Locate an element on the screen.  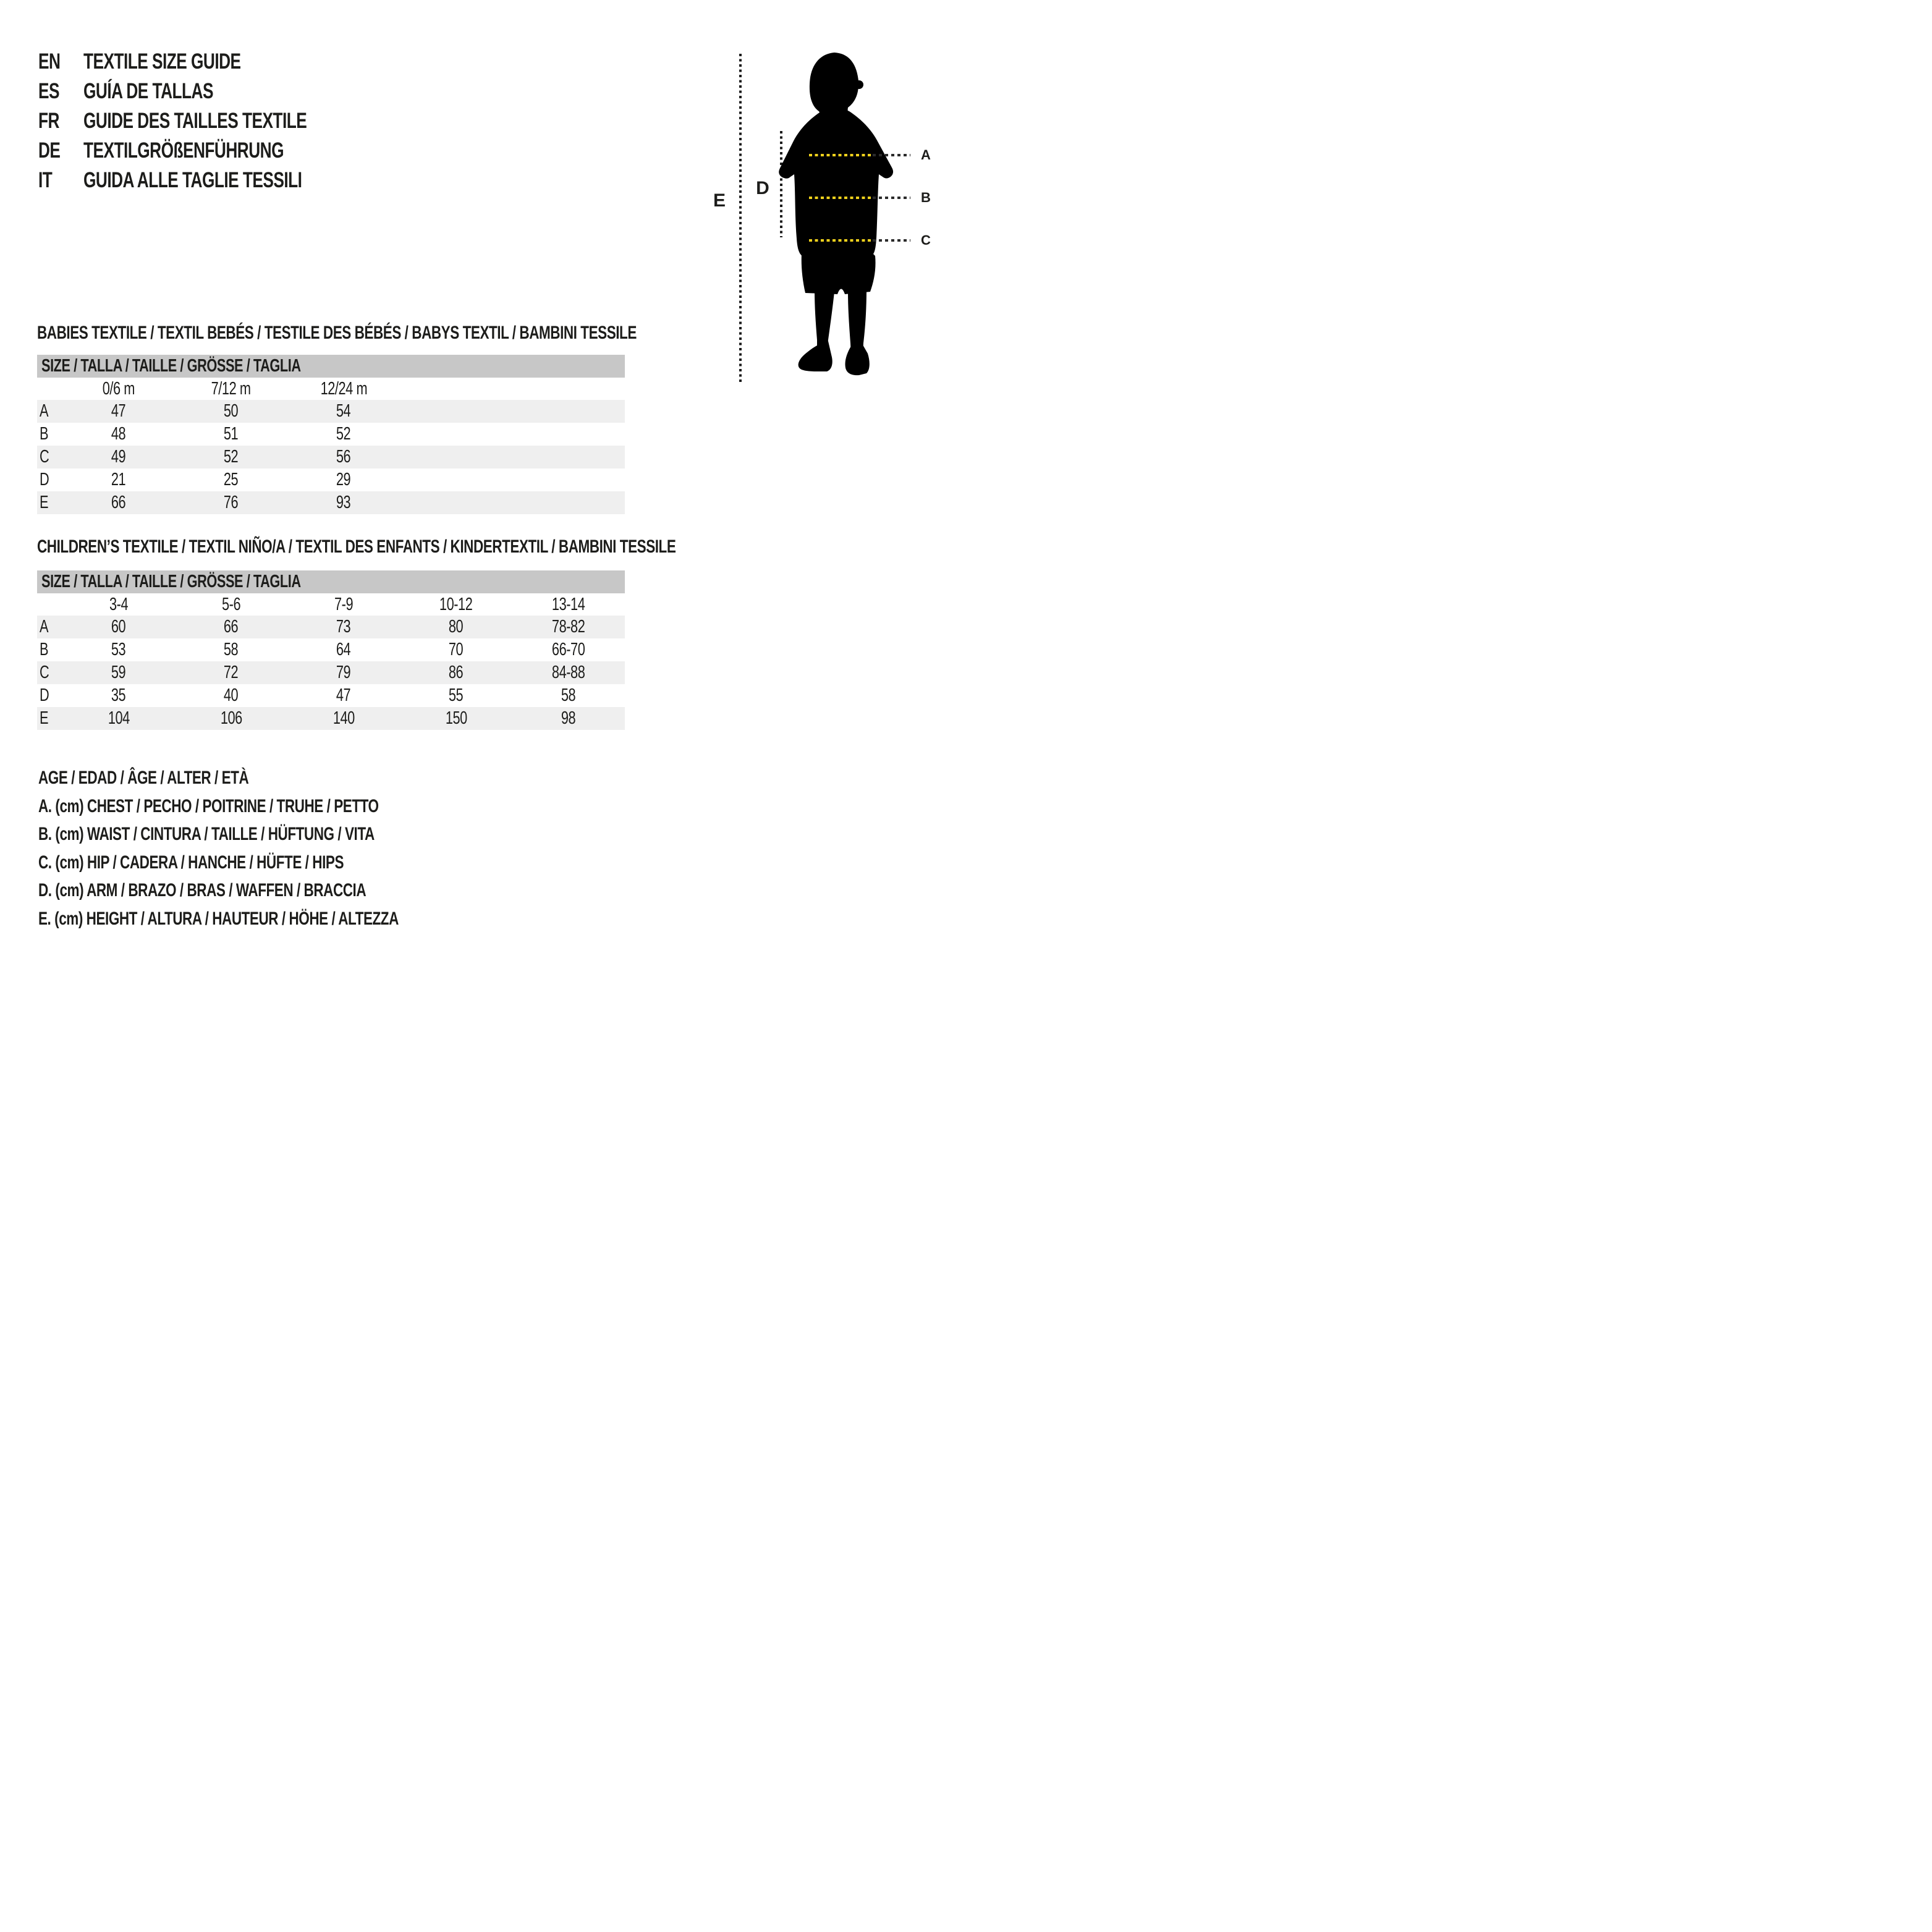
table-cell: 150 is located at coordinates (456, 718).